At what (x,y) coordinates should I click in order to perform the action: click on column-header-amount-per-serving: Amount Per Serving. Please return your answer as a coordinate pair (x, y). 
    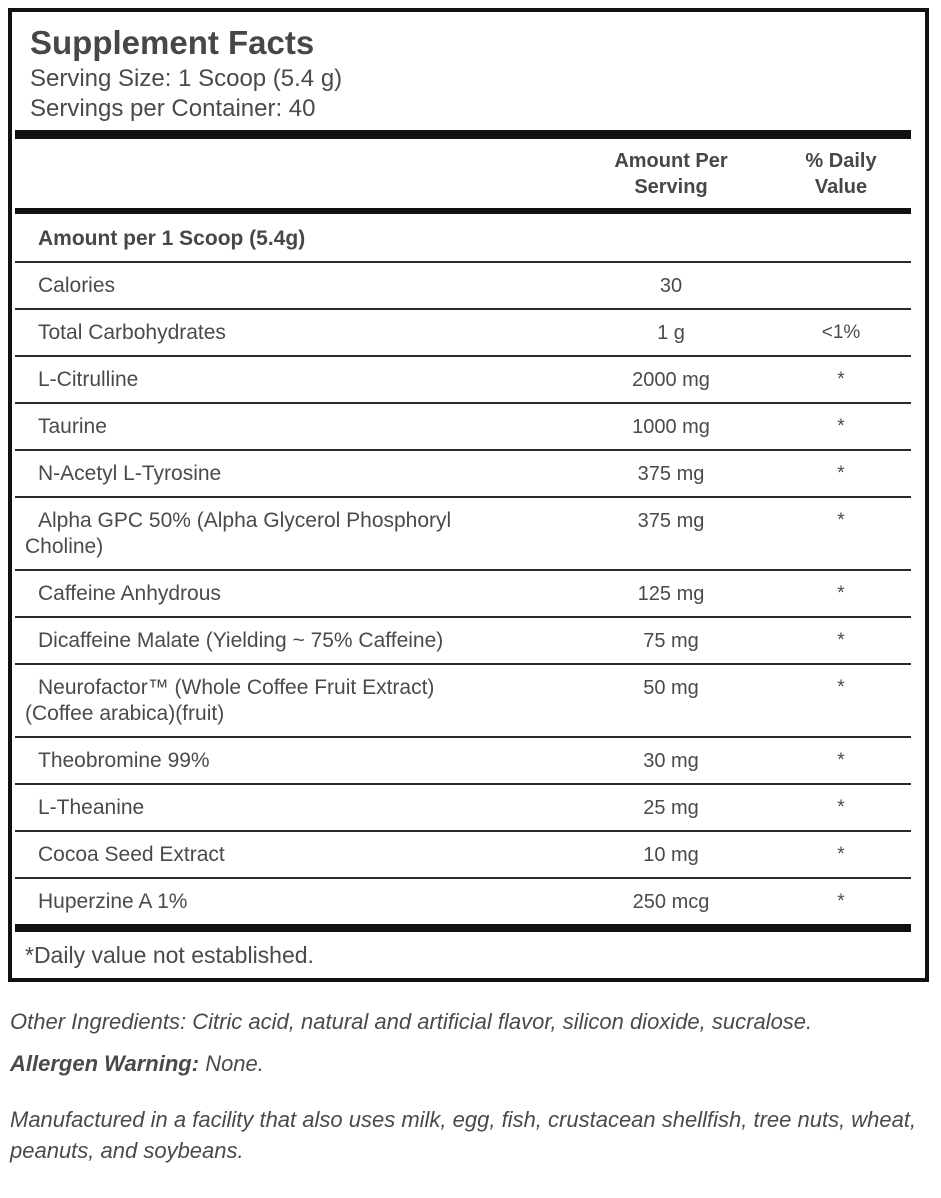
    Looking at the image, I should click on (671, 174).